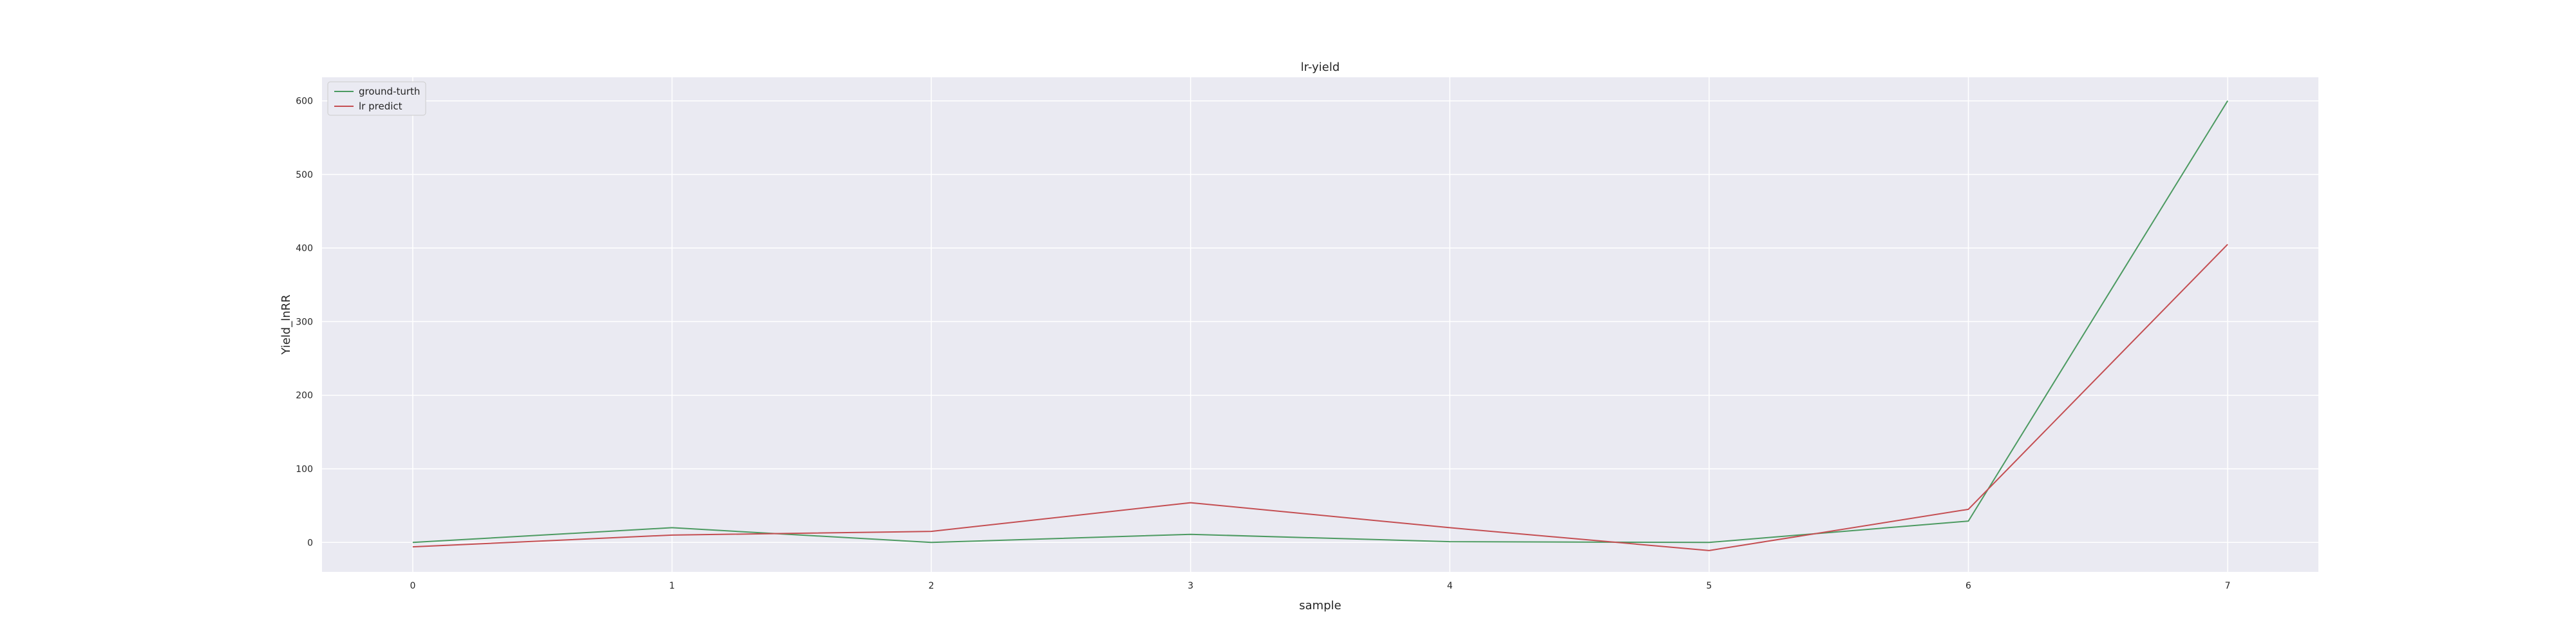 The height and width of the screenshot is (644, 2576). I want to click on x-tick-label: 4, so click(1450, 586).